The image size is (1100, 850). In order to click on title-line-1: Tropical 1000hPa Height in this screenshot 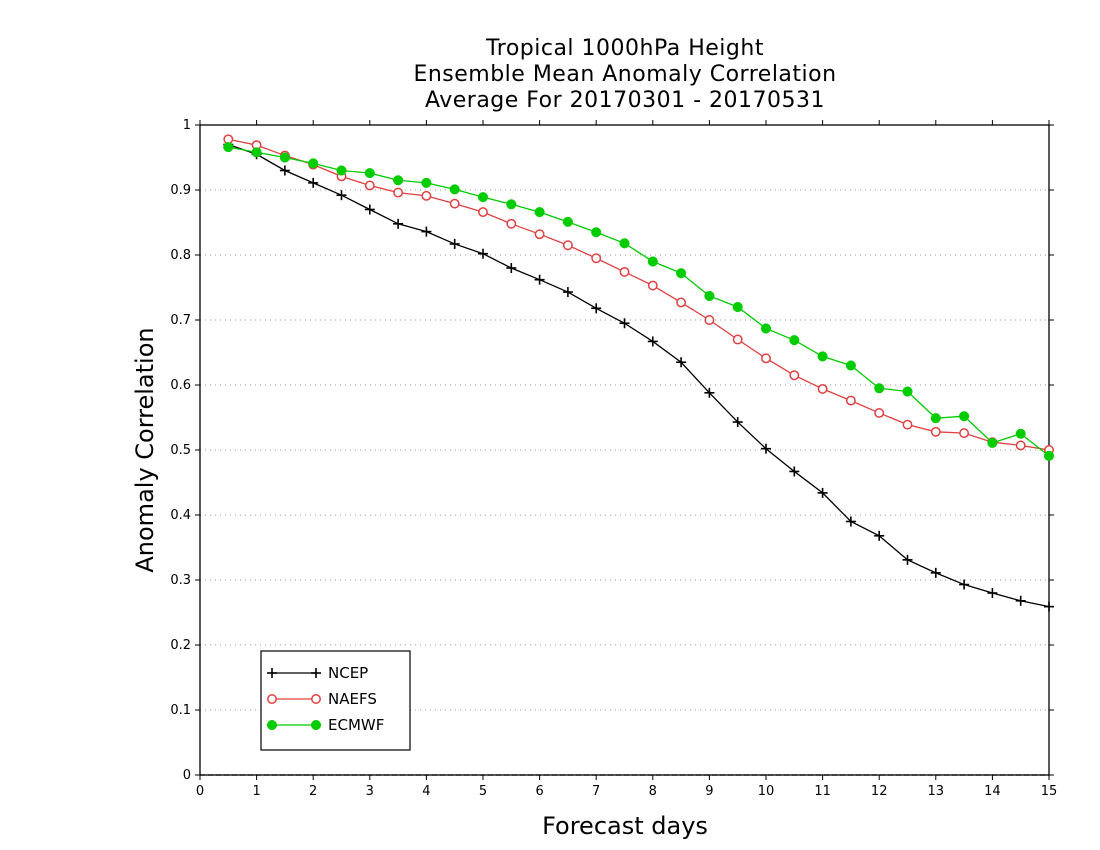, I will do `click(625, 48)`.